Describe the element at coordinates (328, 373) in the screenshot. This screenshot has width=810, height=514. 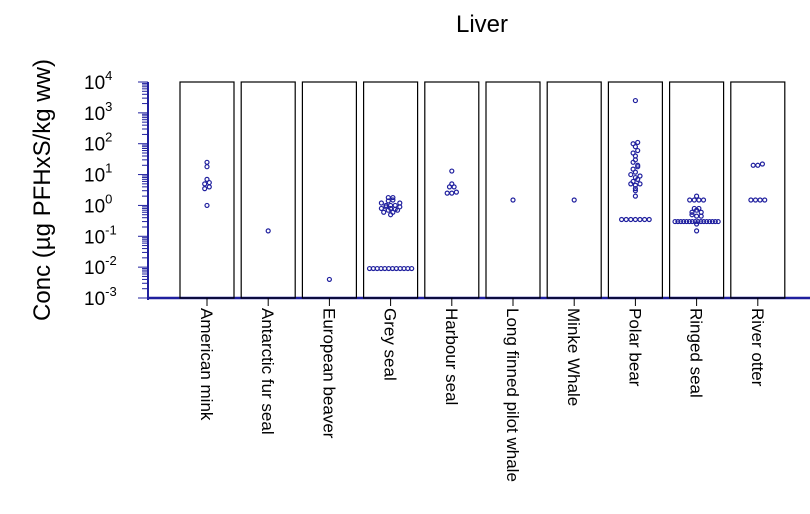
I see `category-label: European beaver` at that location.